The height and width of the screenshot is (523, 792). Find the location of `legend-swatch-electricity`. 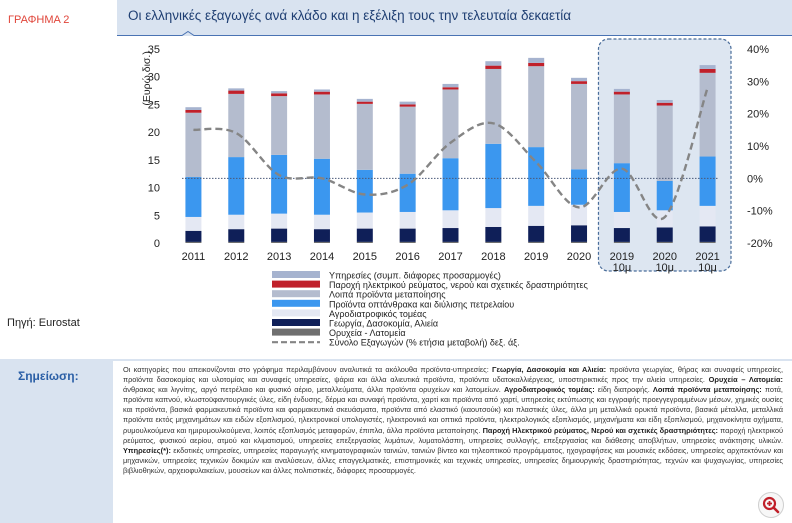

legend-swatch-electricity is located at coordinates (296, 284).